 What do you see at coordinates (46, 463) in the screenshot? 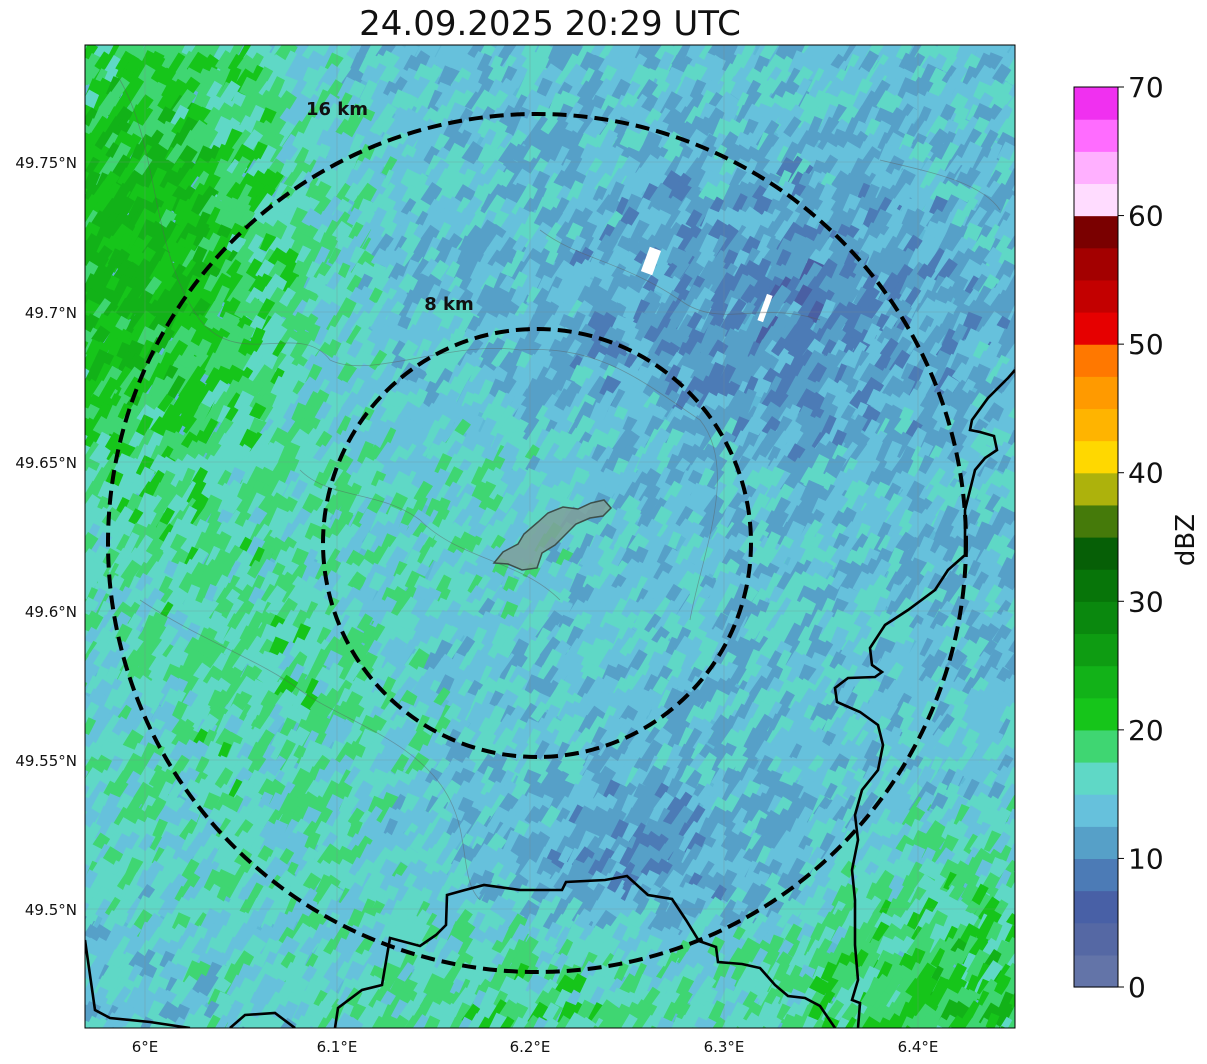
I see `lat-tick-label: 49.65°N` at bounding box center [46, 463].